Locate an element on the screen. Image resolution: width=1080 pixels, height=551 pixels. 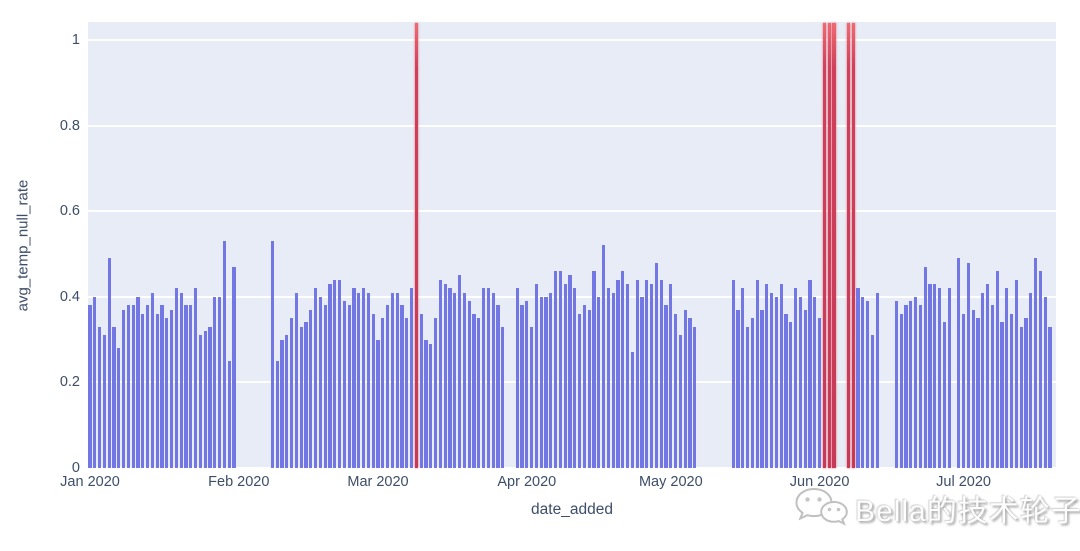
y-tick-label: 0 is located at coordinates (75, 468).